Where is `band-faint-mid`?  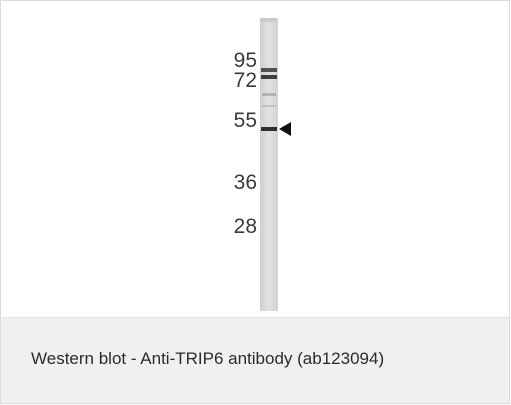 band-faint-mid is located at coordinates (269, 106).